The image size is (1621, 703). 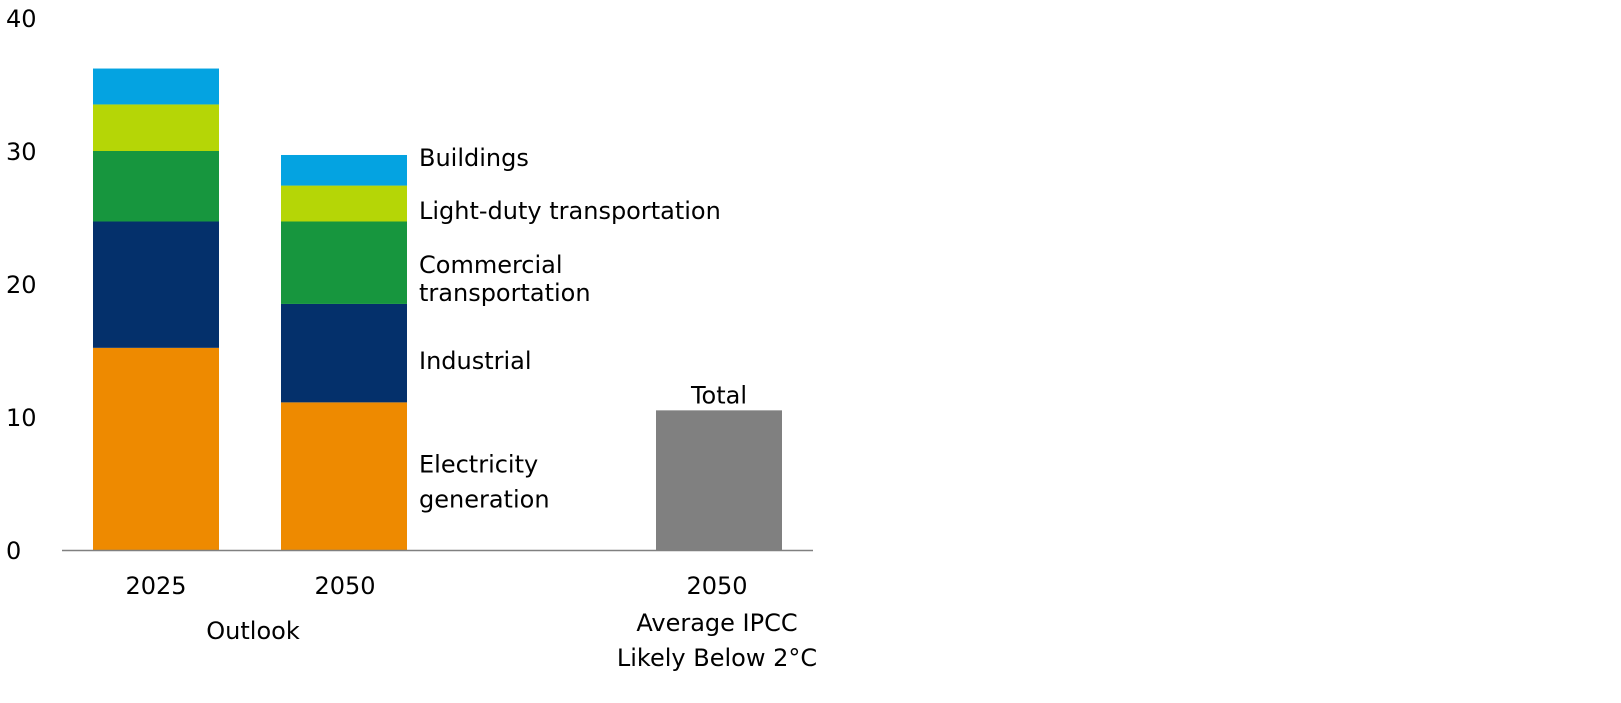 What do you see at coordinates (21, 152) in the screenshot?
I see `y-tick-label-30: 30` at bounding box center [21, 152].